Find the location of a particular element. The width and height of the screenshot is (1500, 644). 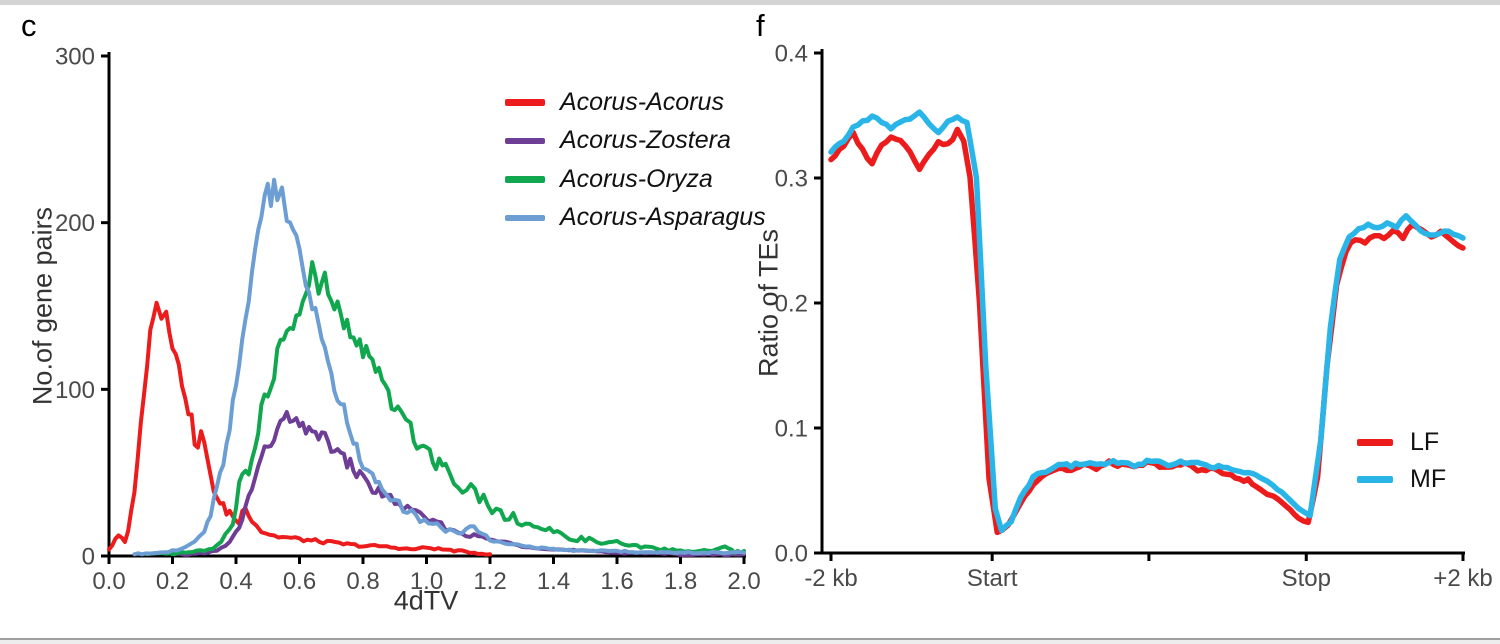

bottom-divider is located at coordinates (750, 639).